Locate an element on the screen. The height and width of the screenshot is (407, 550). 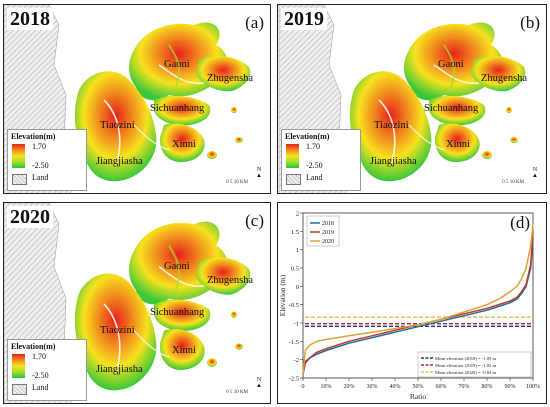
legend-entry: 2019 is located at coordinates (328, 233).